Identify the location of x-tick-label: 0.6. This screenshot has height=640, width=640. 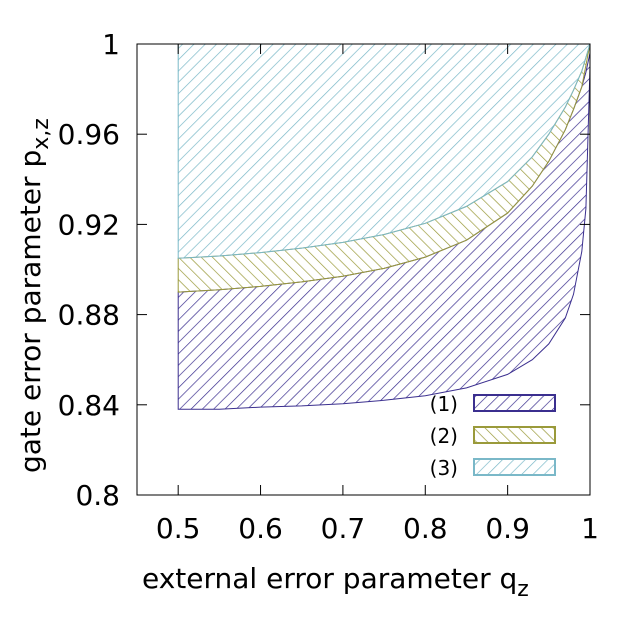
(260, 528).